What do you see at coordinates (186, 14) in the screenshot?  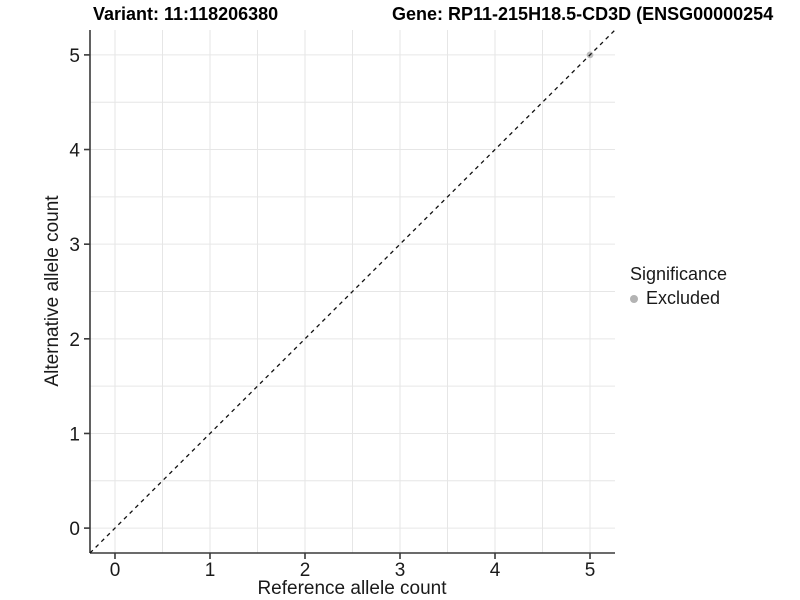 I see `plot-title-variant: Variant: 11:118206380` at bounding box center [186, 14].